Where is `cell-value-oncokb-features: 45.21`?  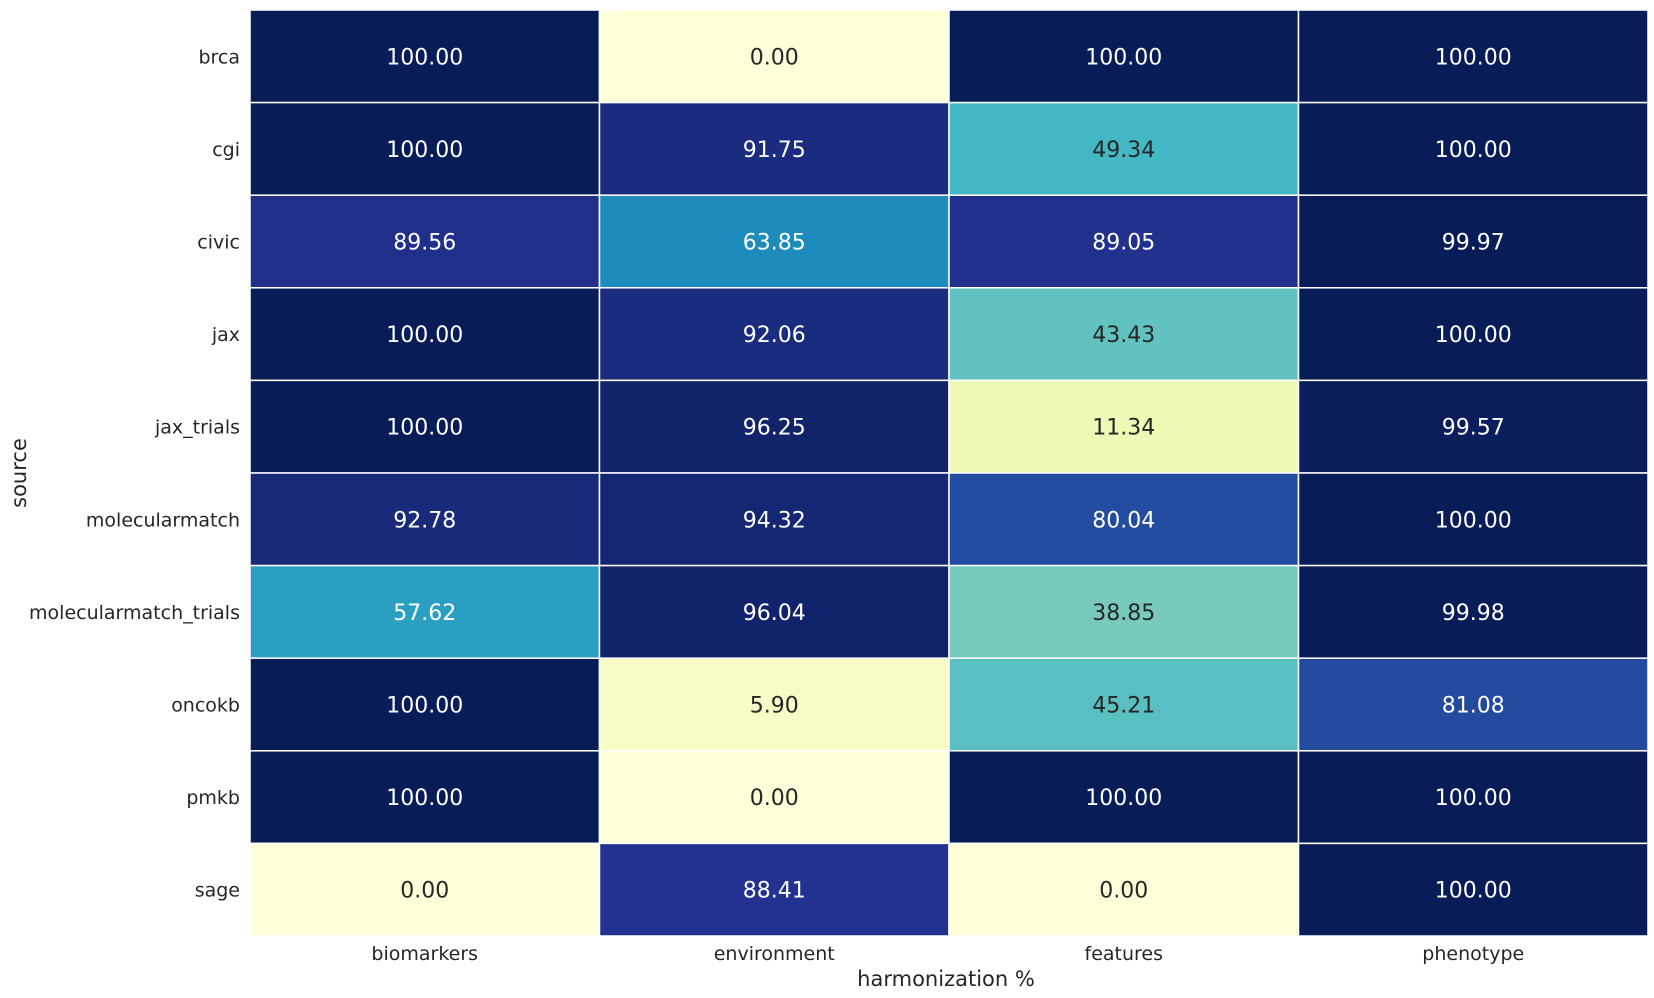
cell-value-oncokb-features: 45.21 is located at coordinates (1123, 706).